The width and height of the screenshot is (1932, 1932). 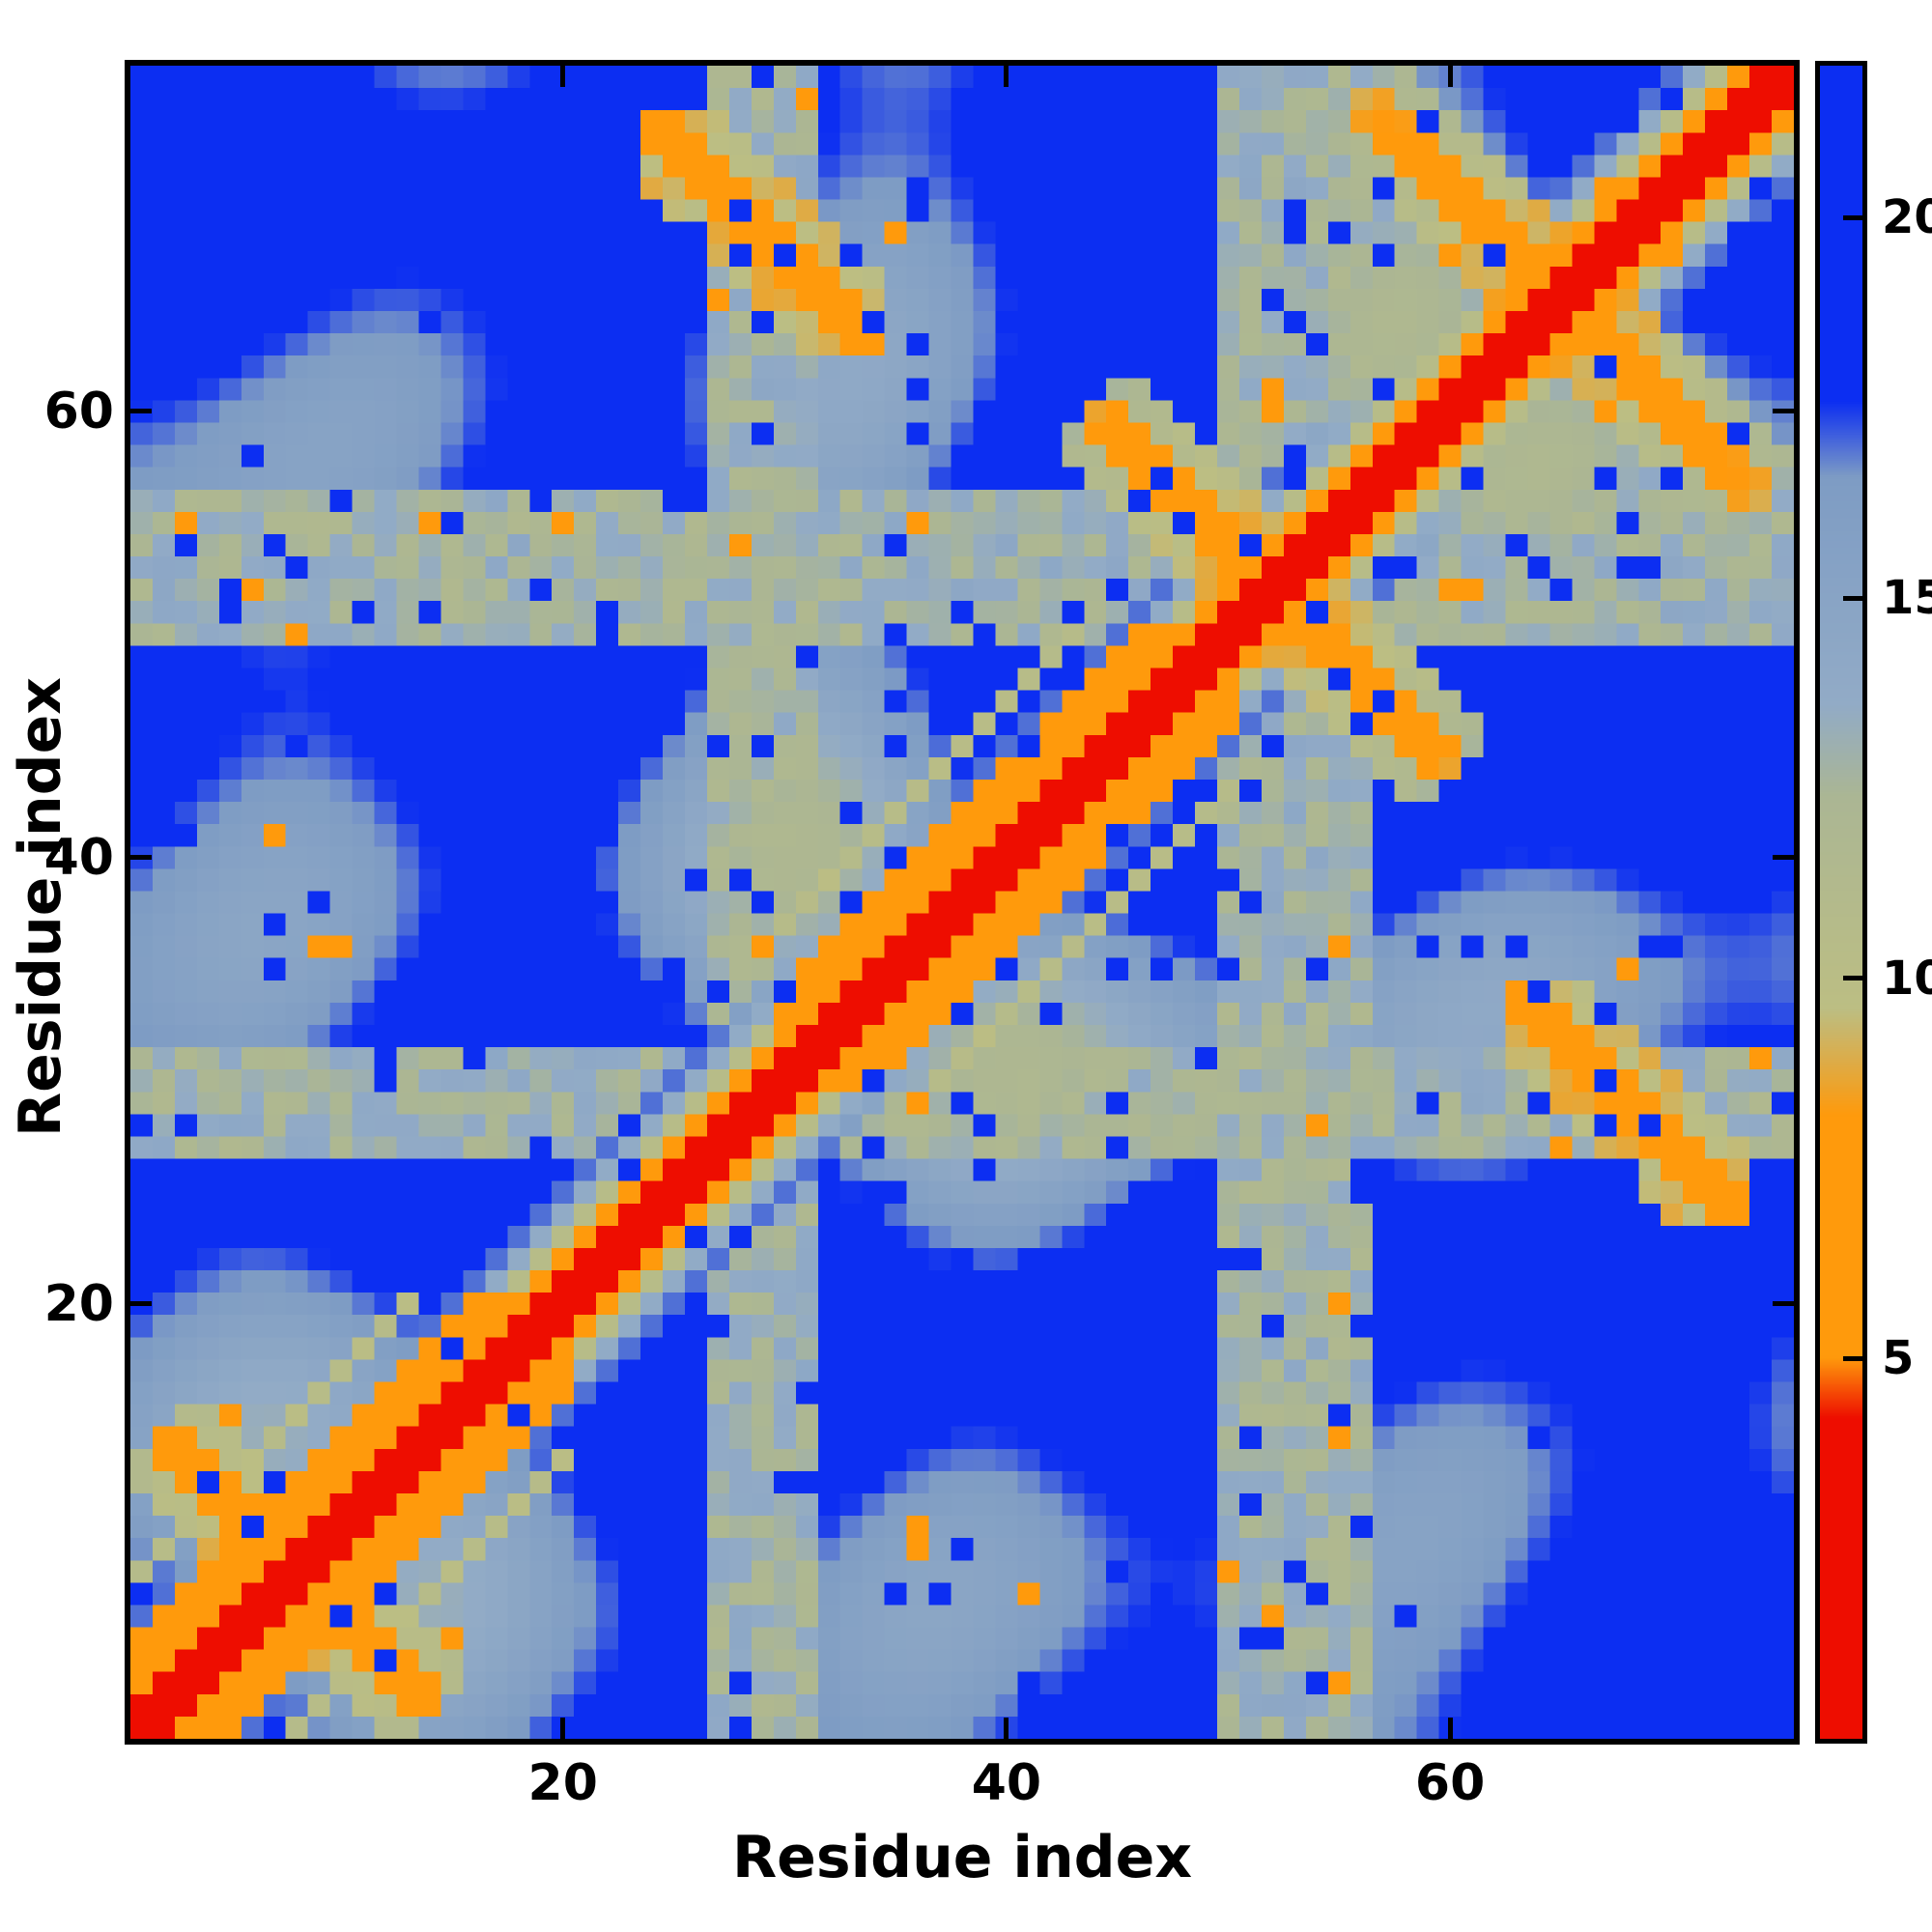 What do you see at coordinates (1898, 1358) in the screenshot?
I see `colorbar-tick-label: 5` at bounding box center [1898, 1358].